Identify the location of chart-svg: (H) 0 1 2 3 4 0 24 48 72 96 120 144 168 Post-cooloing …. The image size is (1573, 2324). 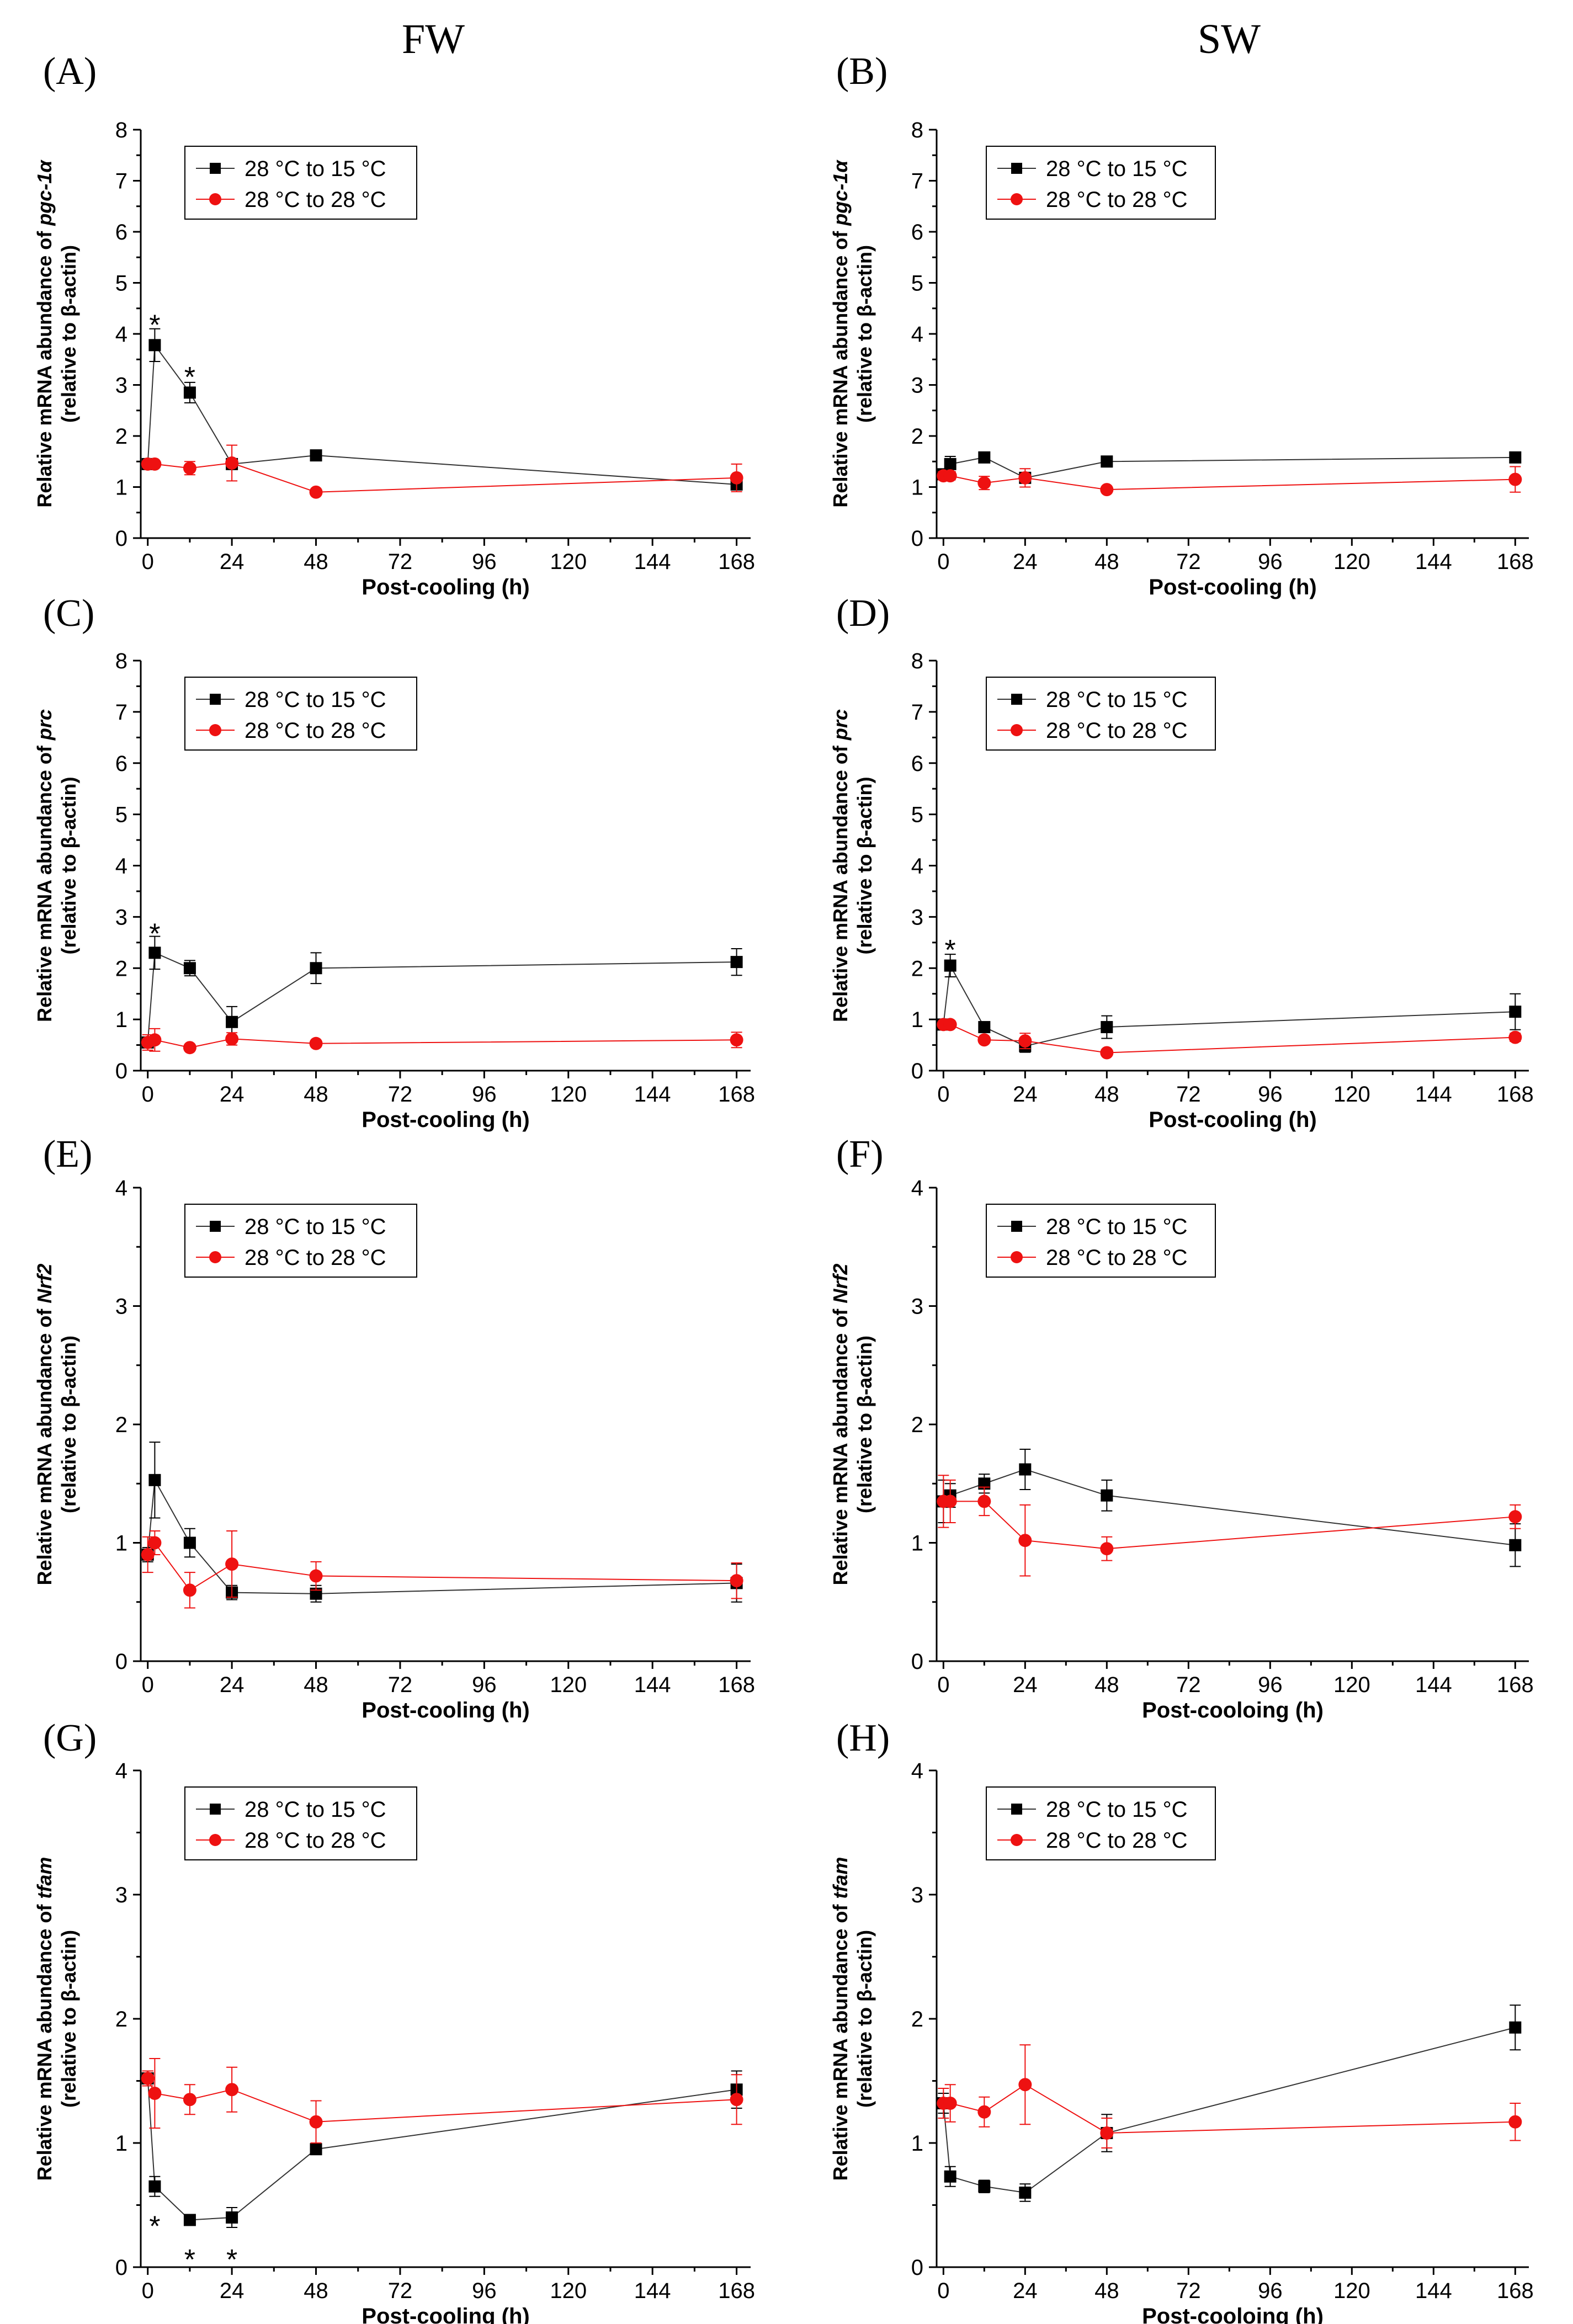
(1181, 2020).